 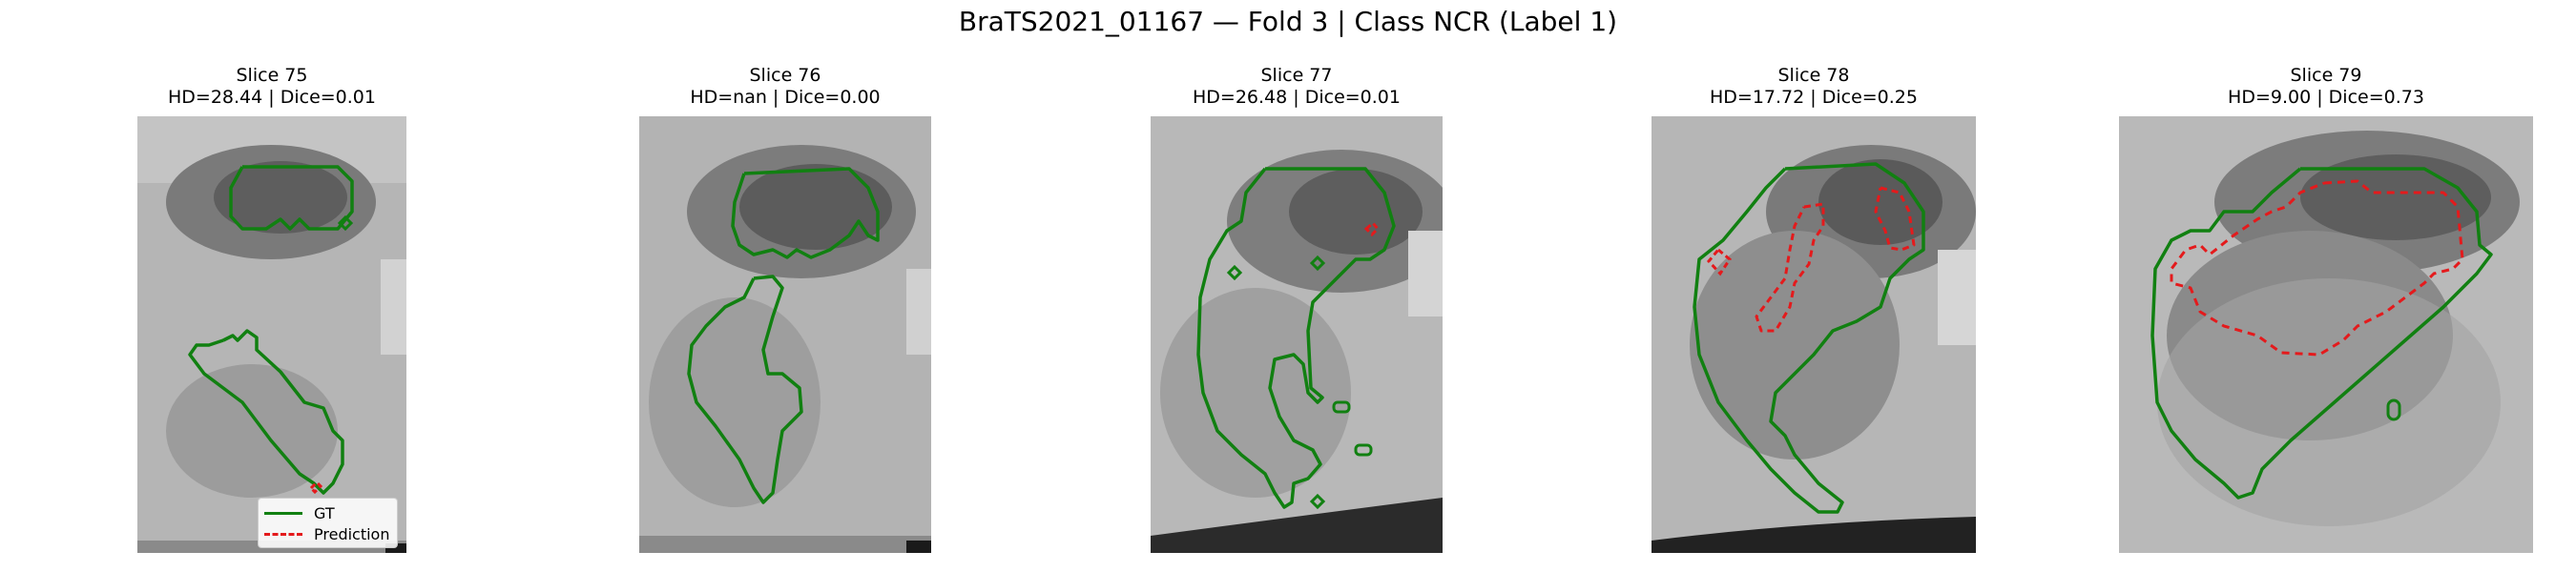 I want to click on panel-slice-label: Slice 75, so click(x=272, y=75).